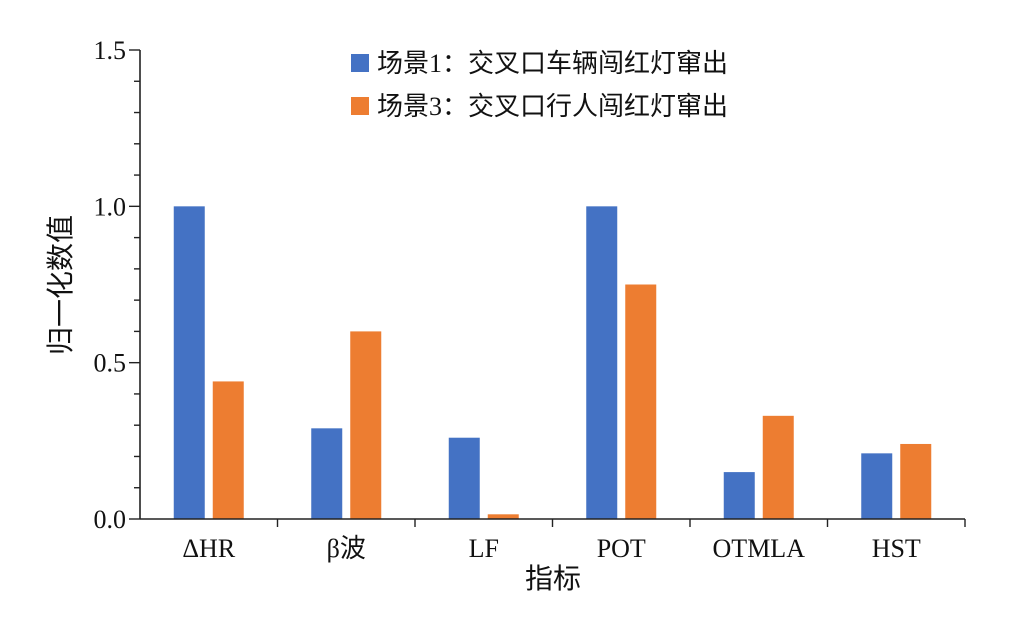 This screenshot has width=1012, height=626. What do you see at coordinates (60, 285) in the screenshot?
I see `y-axis-title: 归一化数值` at bounding box center [60, 285].